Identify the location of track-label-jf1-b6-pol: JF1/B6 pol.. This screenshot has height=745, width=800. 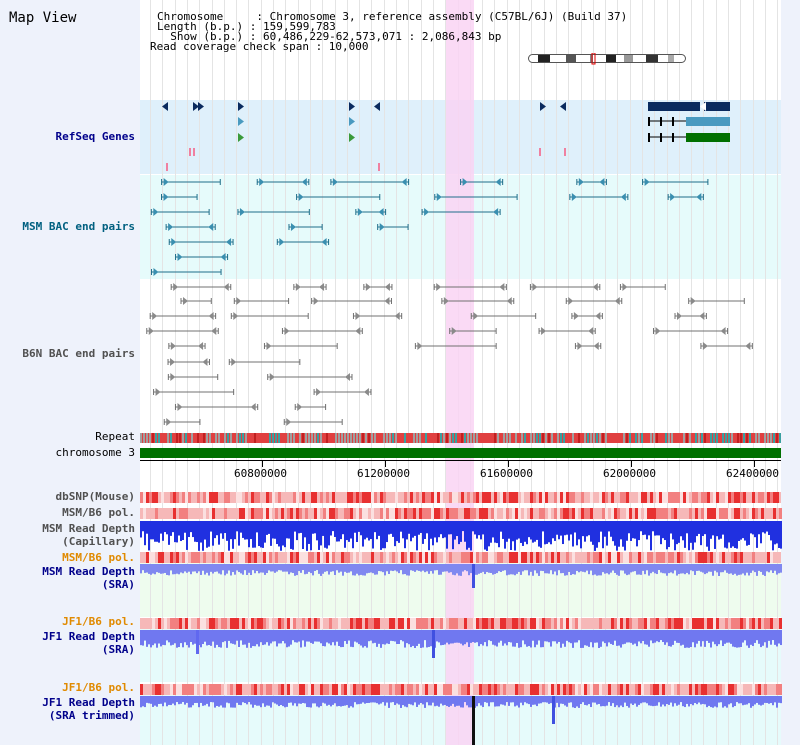
(98, 621).